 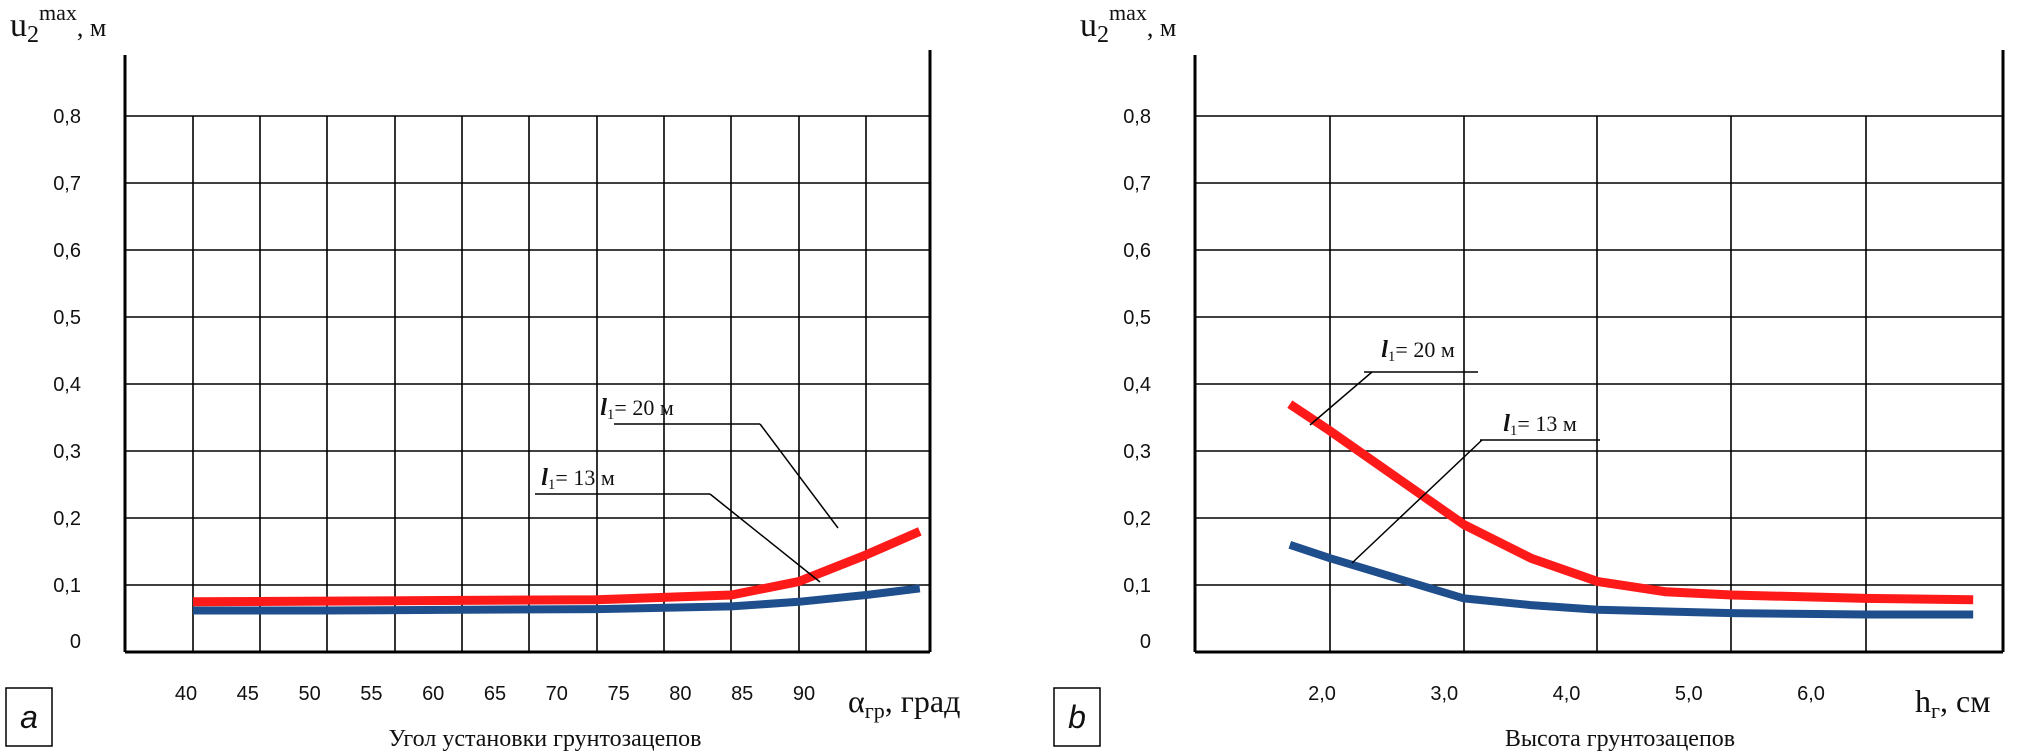 I want to click on panel-label: b, so click(x=1077, y=717).